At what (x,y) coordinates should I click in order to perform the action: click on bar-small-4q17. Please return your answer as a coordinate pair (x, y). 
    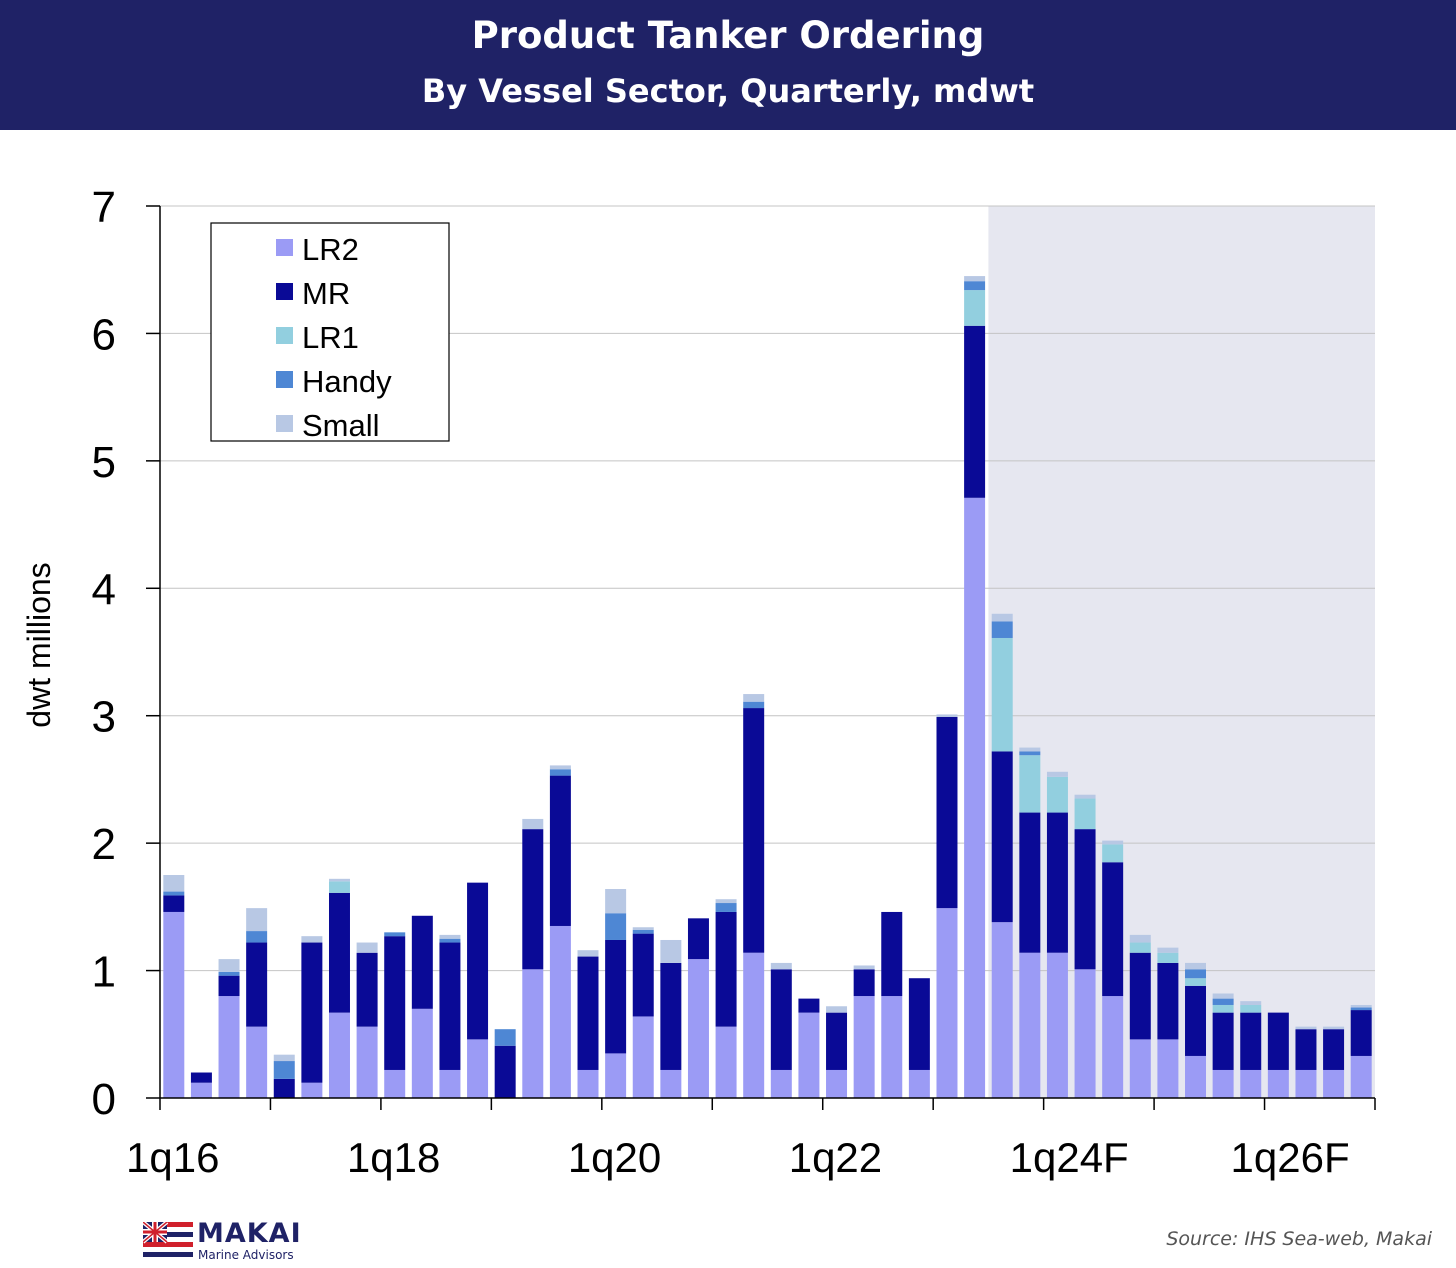
    Looking at the image, I should click on (367, 947).